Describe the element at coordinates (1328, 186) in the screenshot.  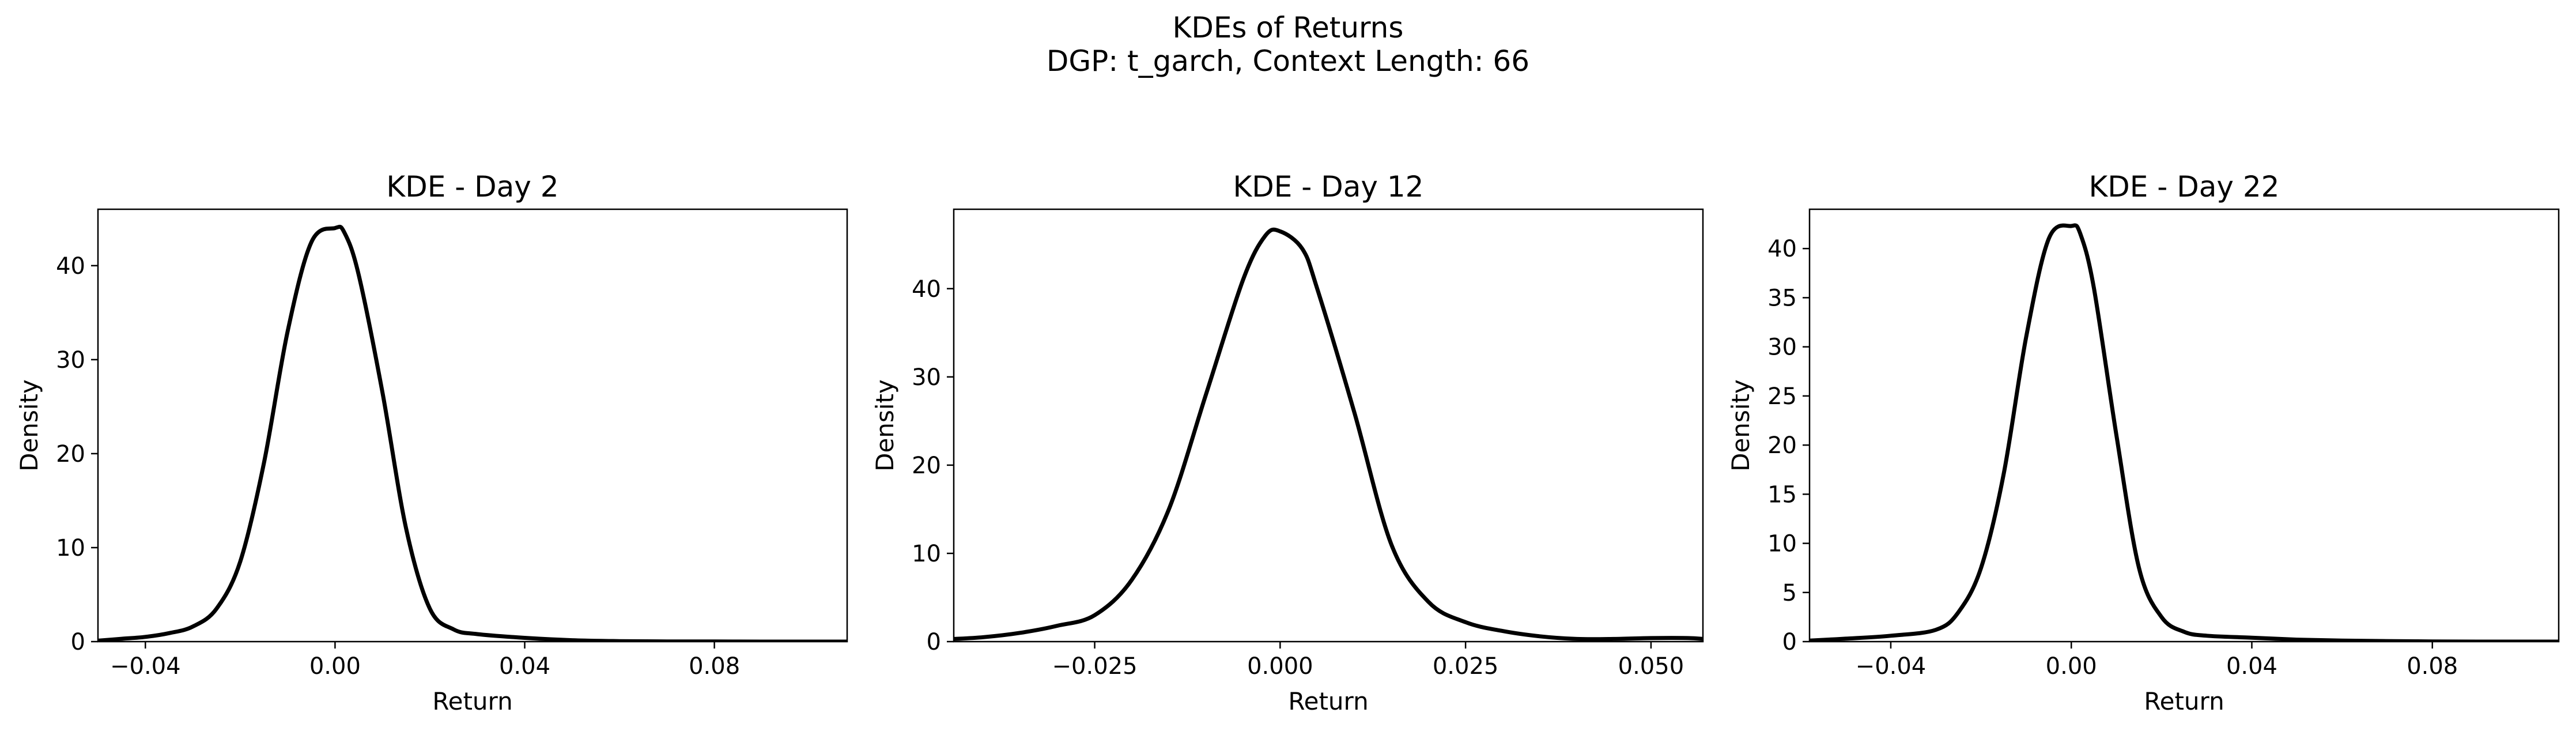
I see `panel-title: KDE - Day 12` at that location.